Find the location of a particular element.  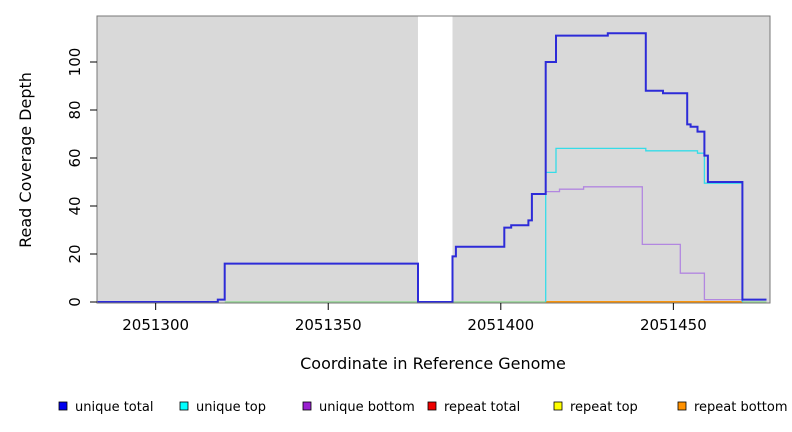

legend-label: unique total is located at coordinates (114, 407).